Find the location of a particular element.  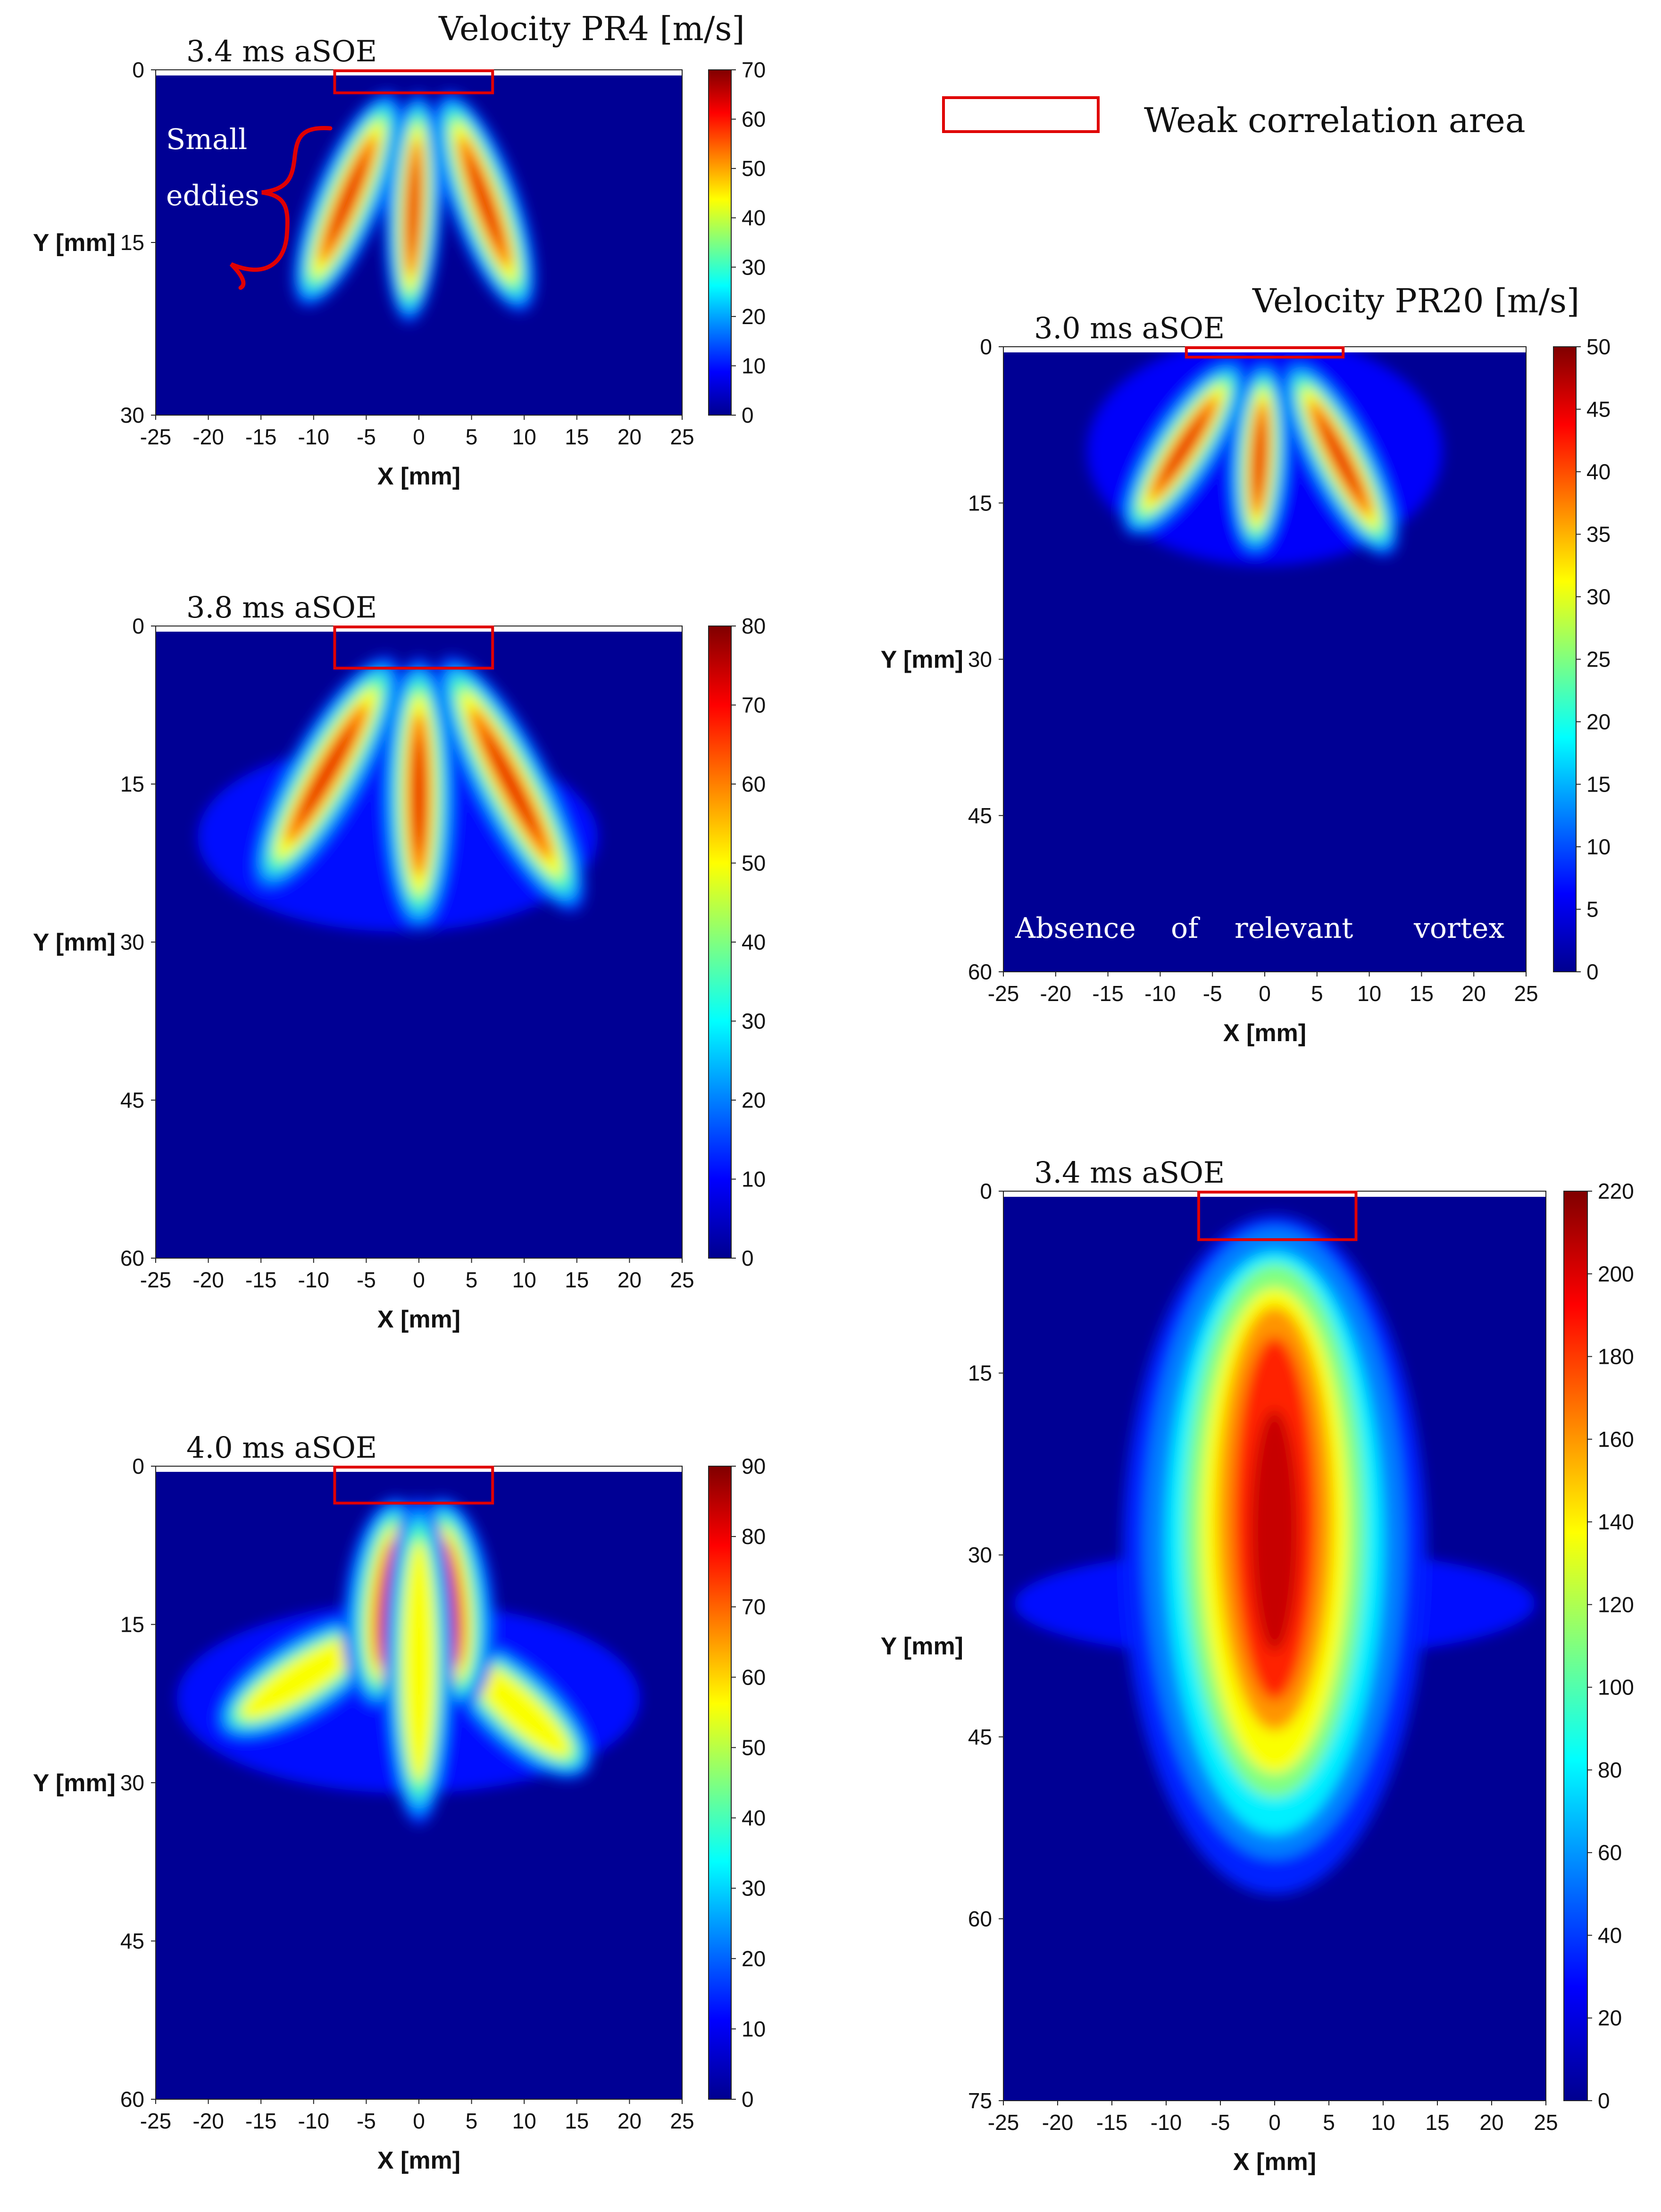

colorbar-tick-label: 180 is located at coordinates (1616, 1356).